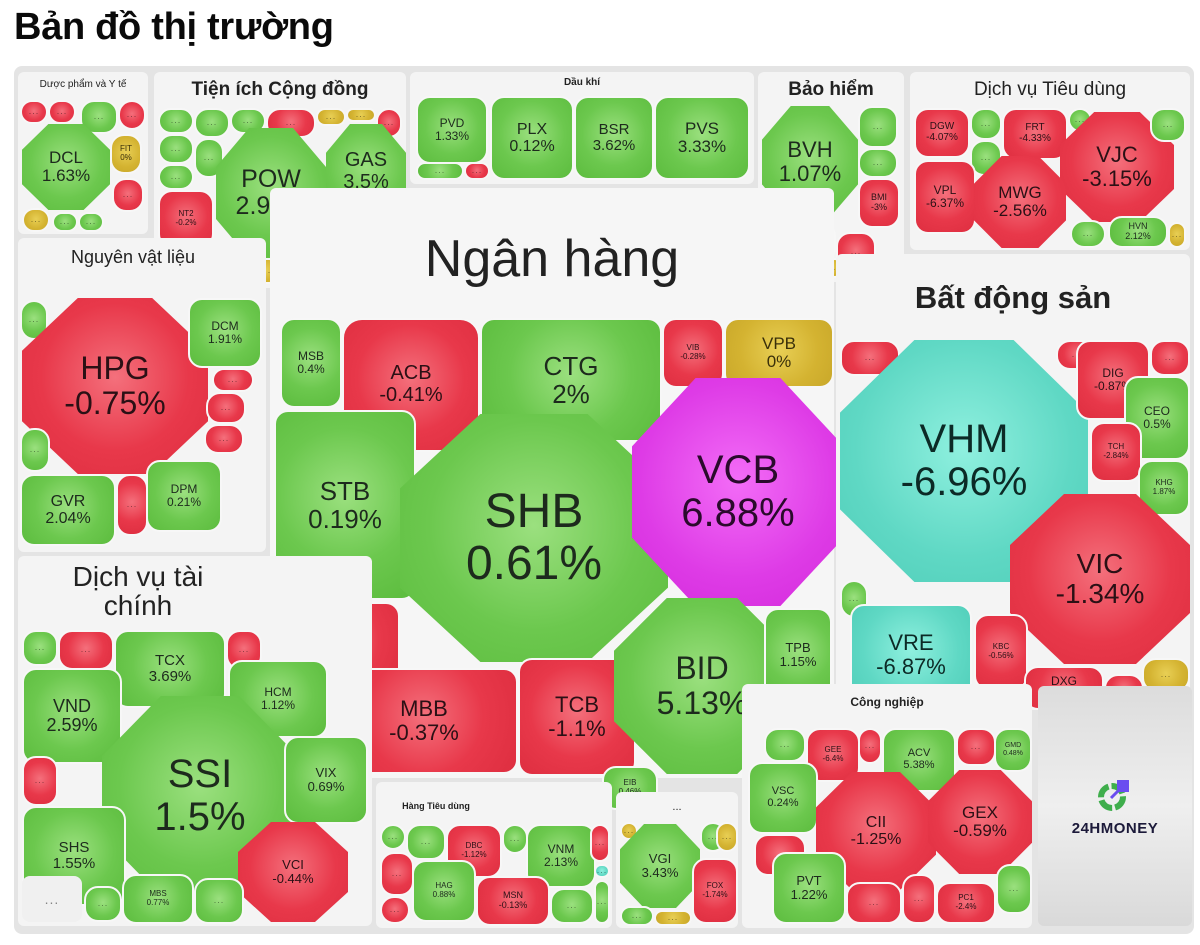  What do you see at coordinates (702, 138) in the screenshot?
I see `stock-tile-PVS: PVS 3.33%` at bounding box center [702, 138].